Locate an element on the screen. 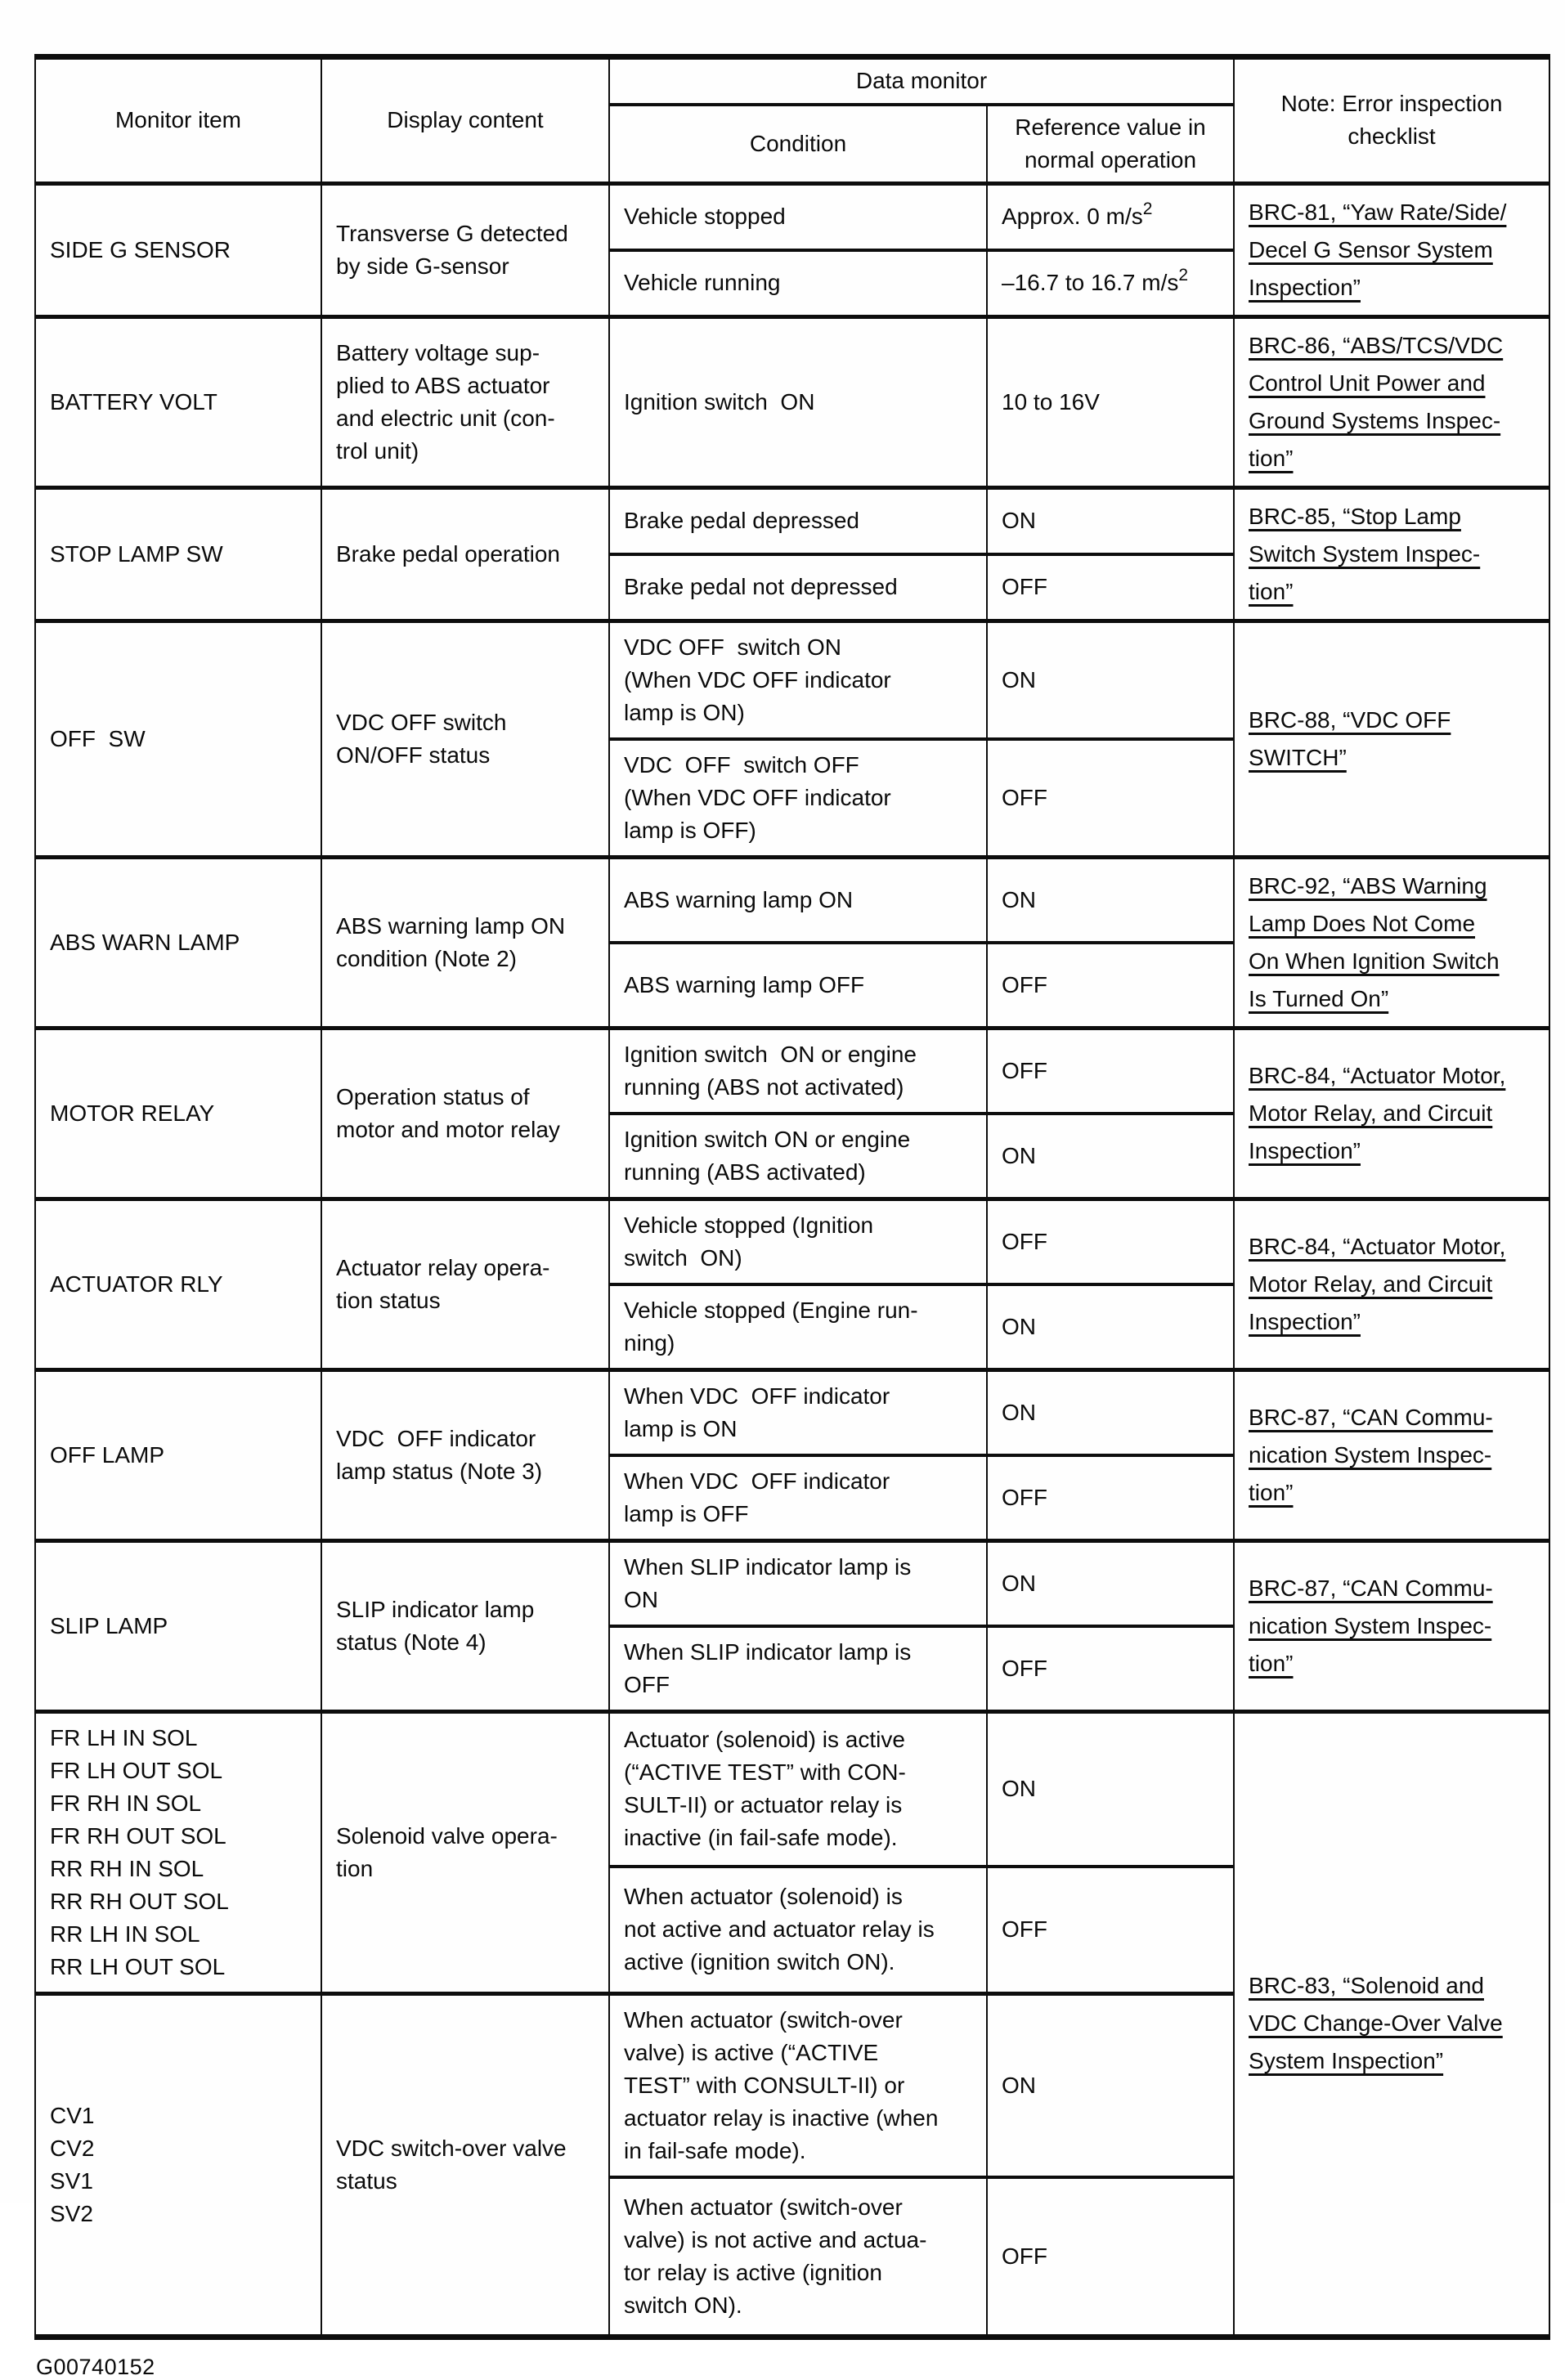 The image size is (1565, 2380). condition-cell: Vehicle stopped is located at coordinates (798, 217).